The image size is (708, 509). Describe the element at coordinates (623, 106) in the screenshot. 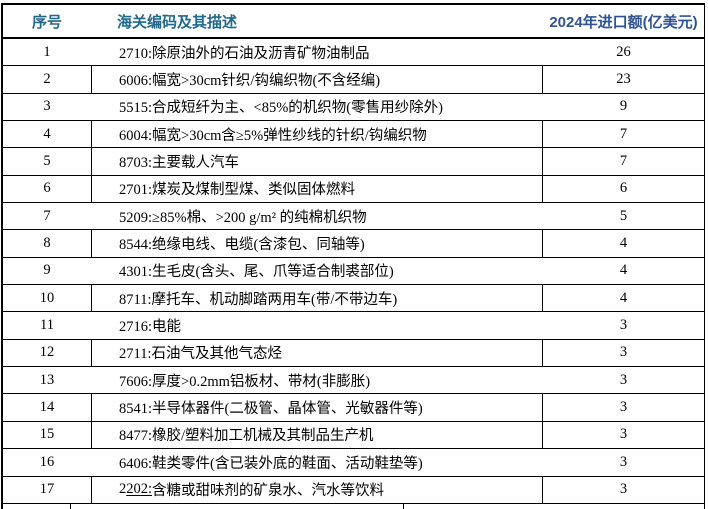

I see `row-value: 9` at that location.